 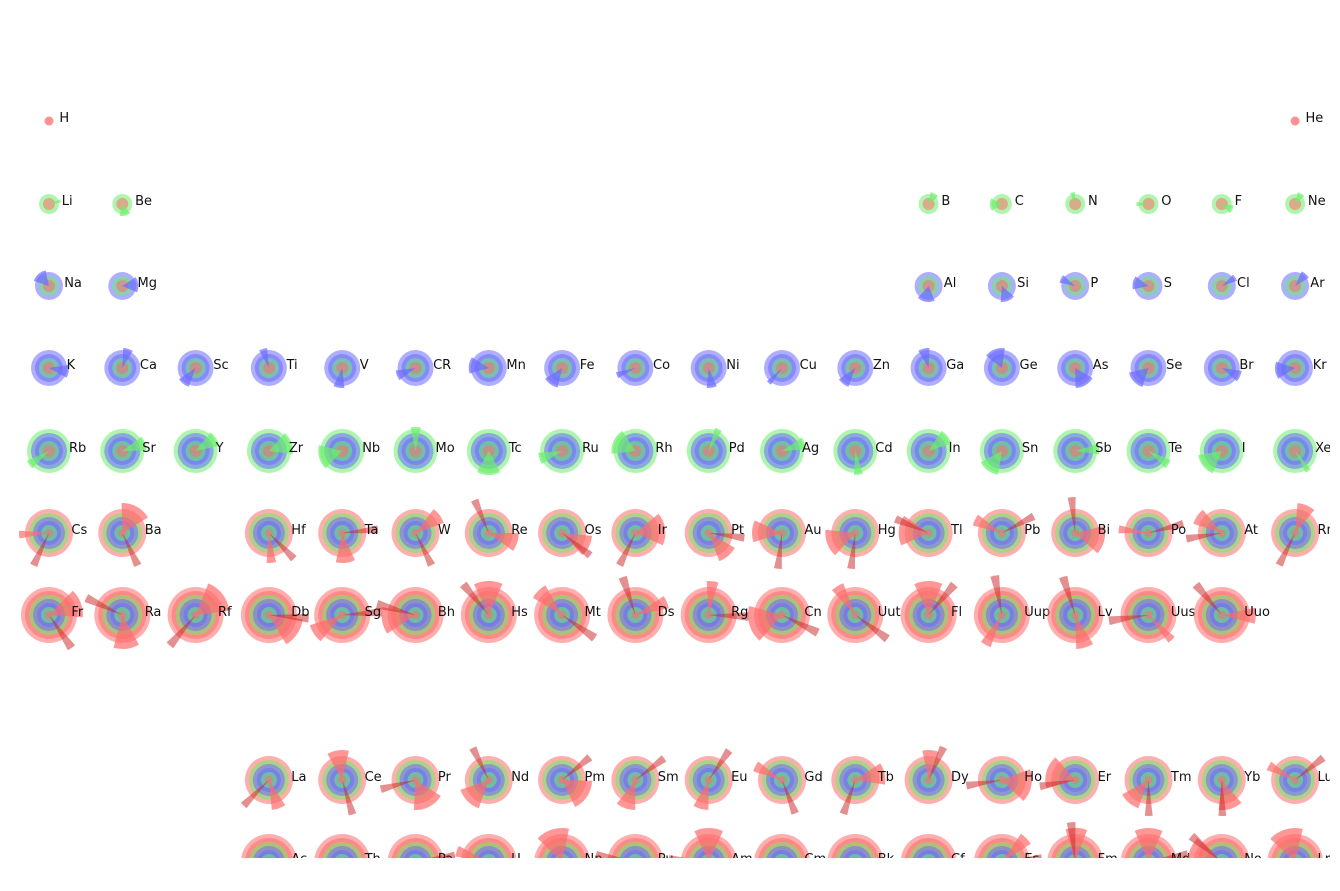 What do you see at coordinates (595, 777) in the screenshot?
I see `element-symbol: Pm` at bounding box center [595, 777].